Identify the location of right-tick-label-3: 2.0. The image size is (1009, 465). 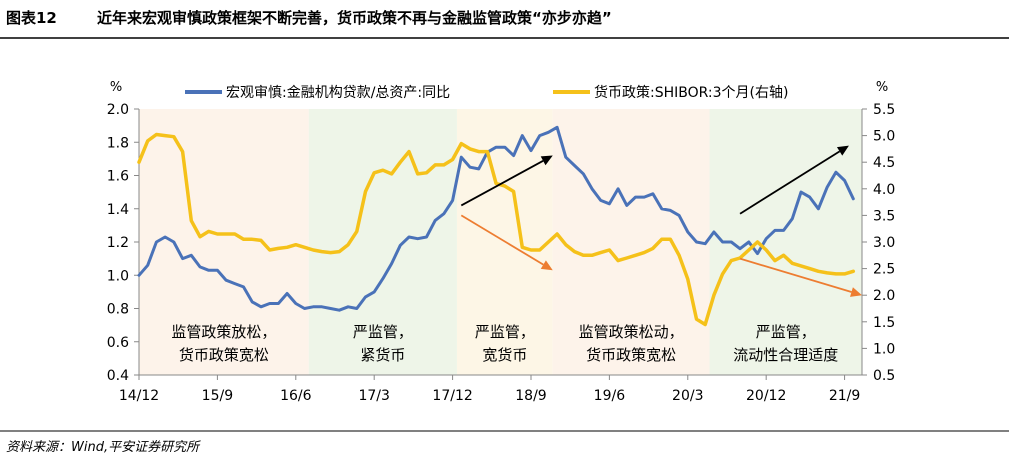
(884, 296).